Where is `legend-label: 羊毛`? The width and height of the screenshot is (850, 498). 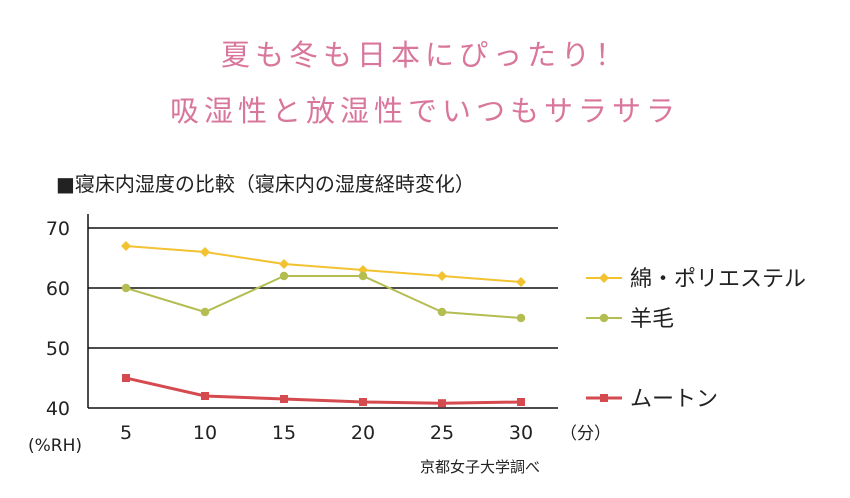 legend-label: 羊毛 is located at coordinates (652, 319).